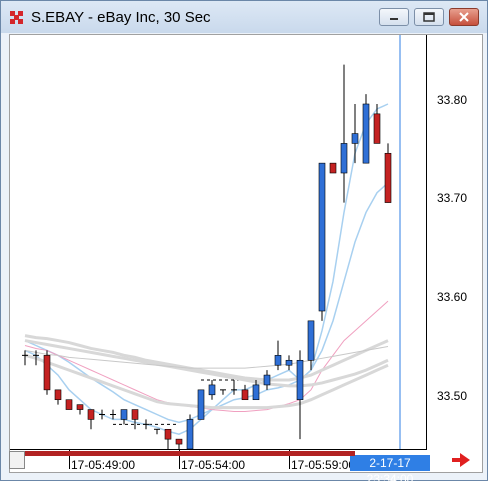  Describe the element at coordinates (17, 460) in the screenshot. I see `scroll-thumb` at that location.